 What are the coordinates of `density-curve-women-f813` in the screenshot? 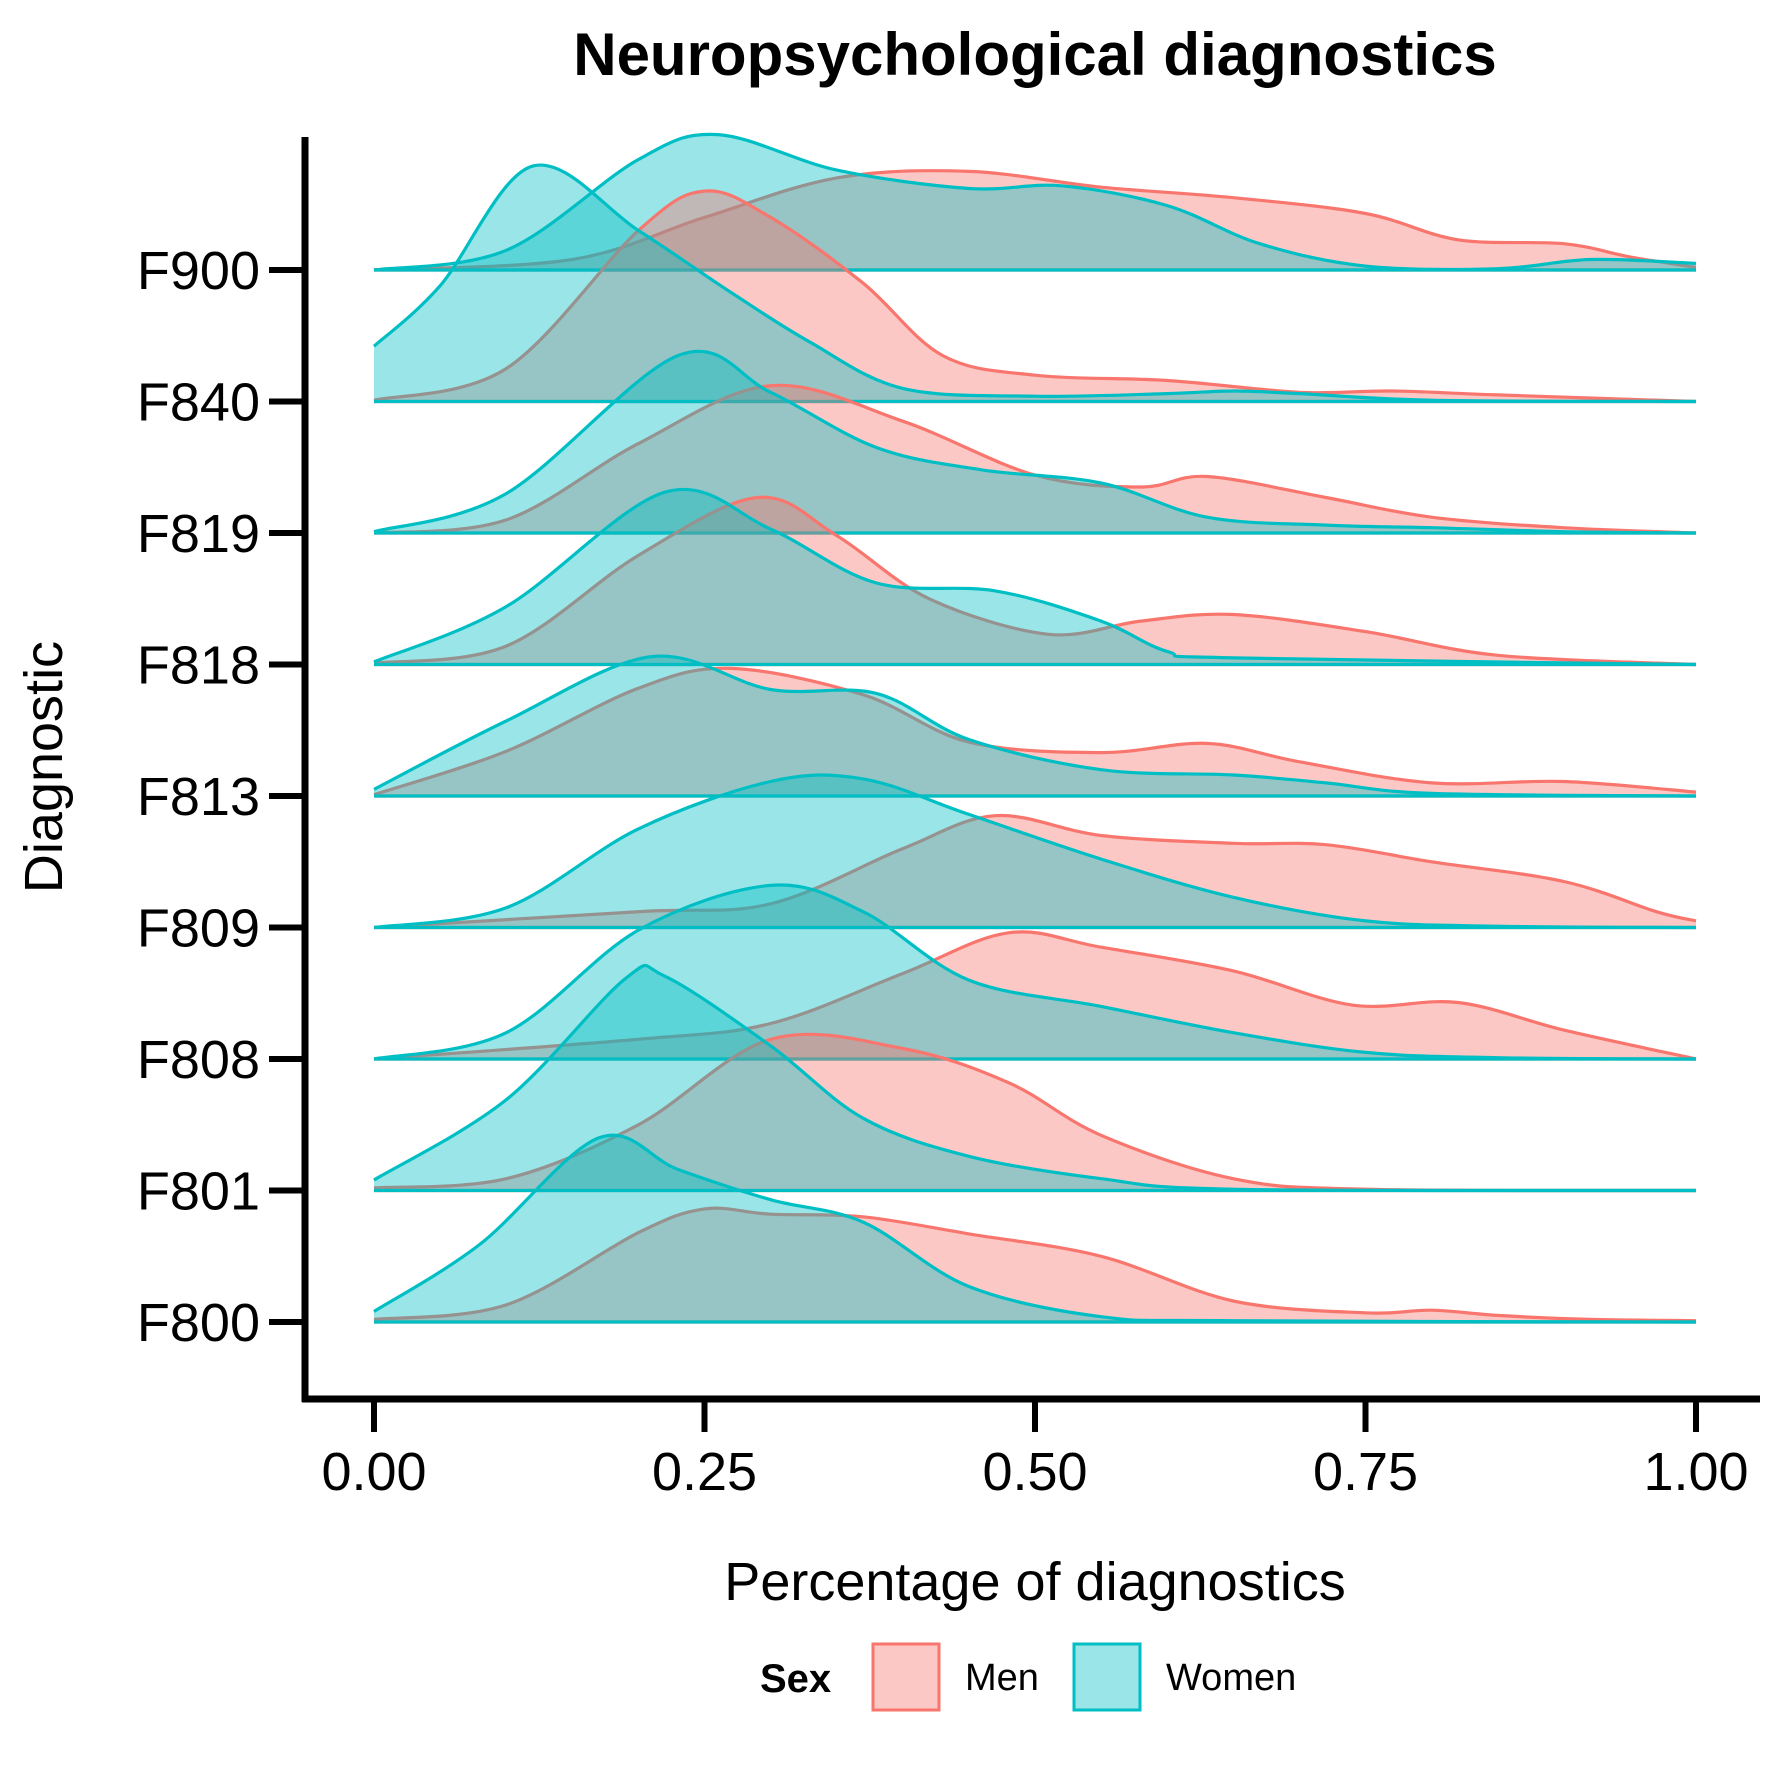 It's located at (1035, 726).